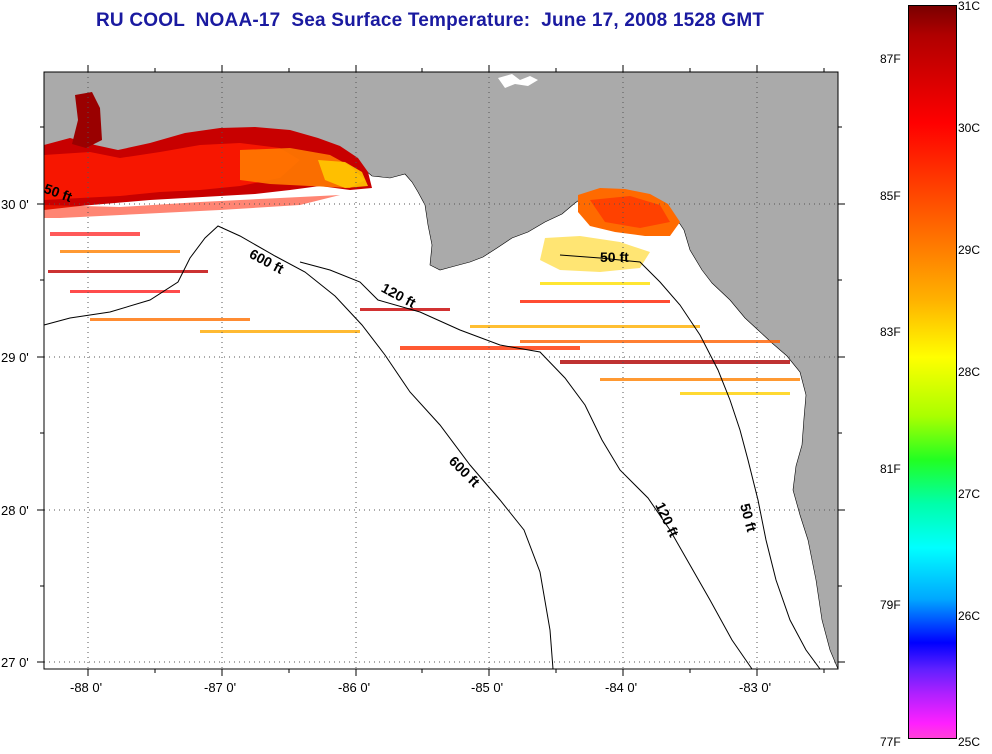 The image size is (992, 754). Describe the element at coordinates (890, 196) in the screenshot. I see `colorbar-fahrenheit-label: 85F` at that location.